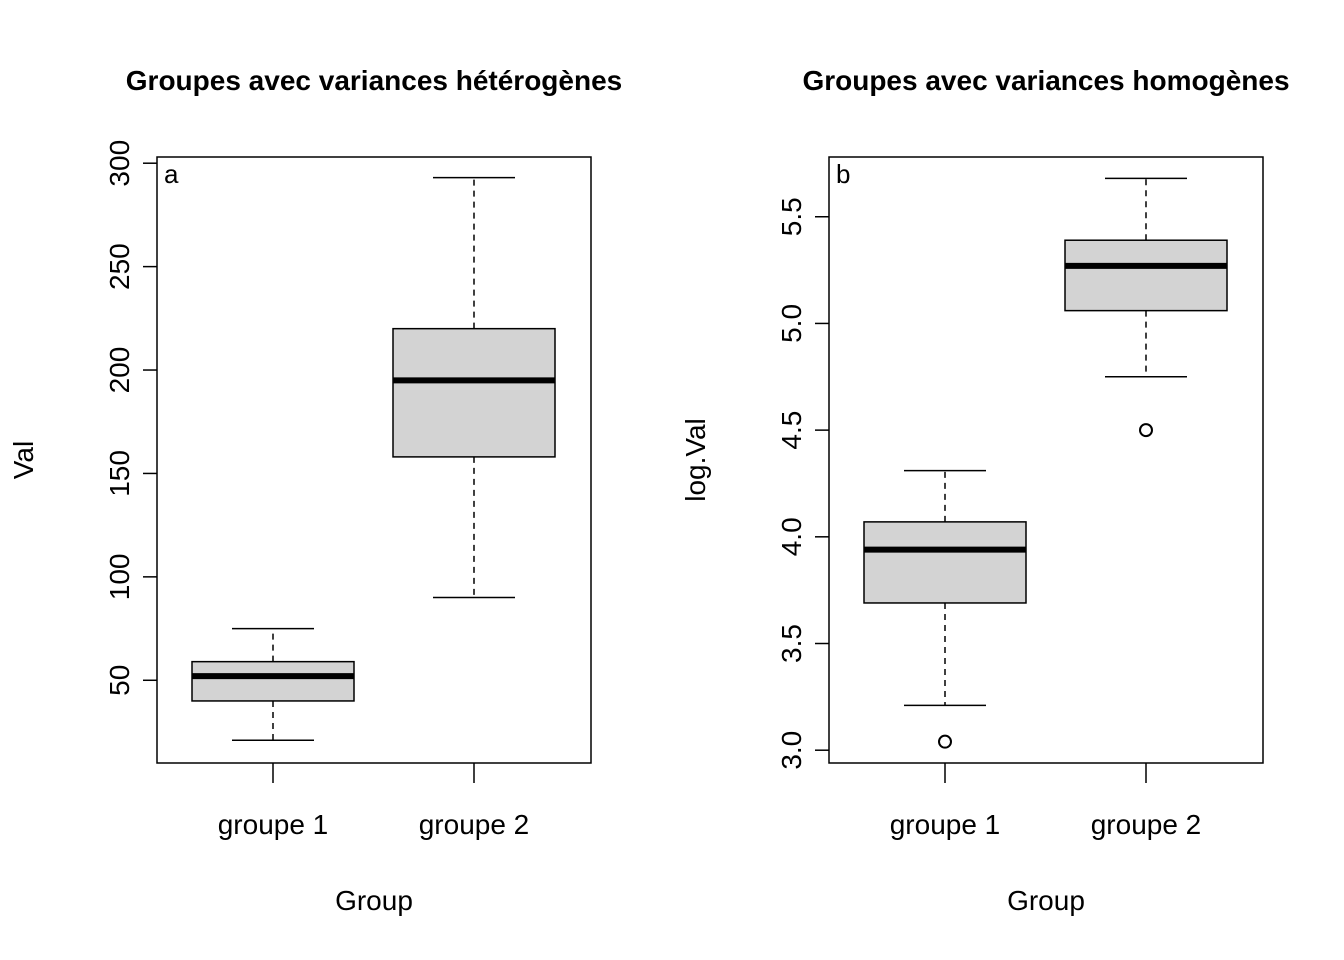 This screenshot has height=960, width=1344. Describe the element at coordinates (119, 680) in the screenshot. I see `y-tick-label: 50` at that location.